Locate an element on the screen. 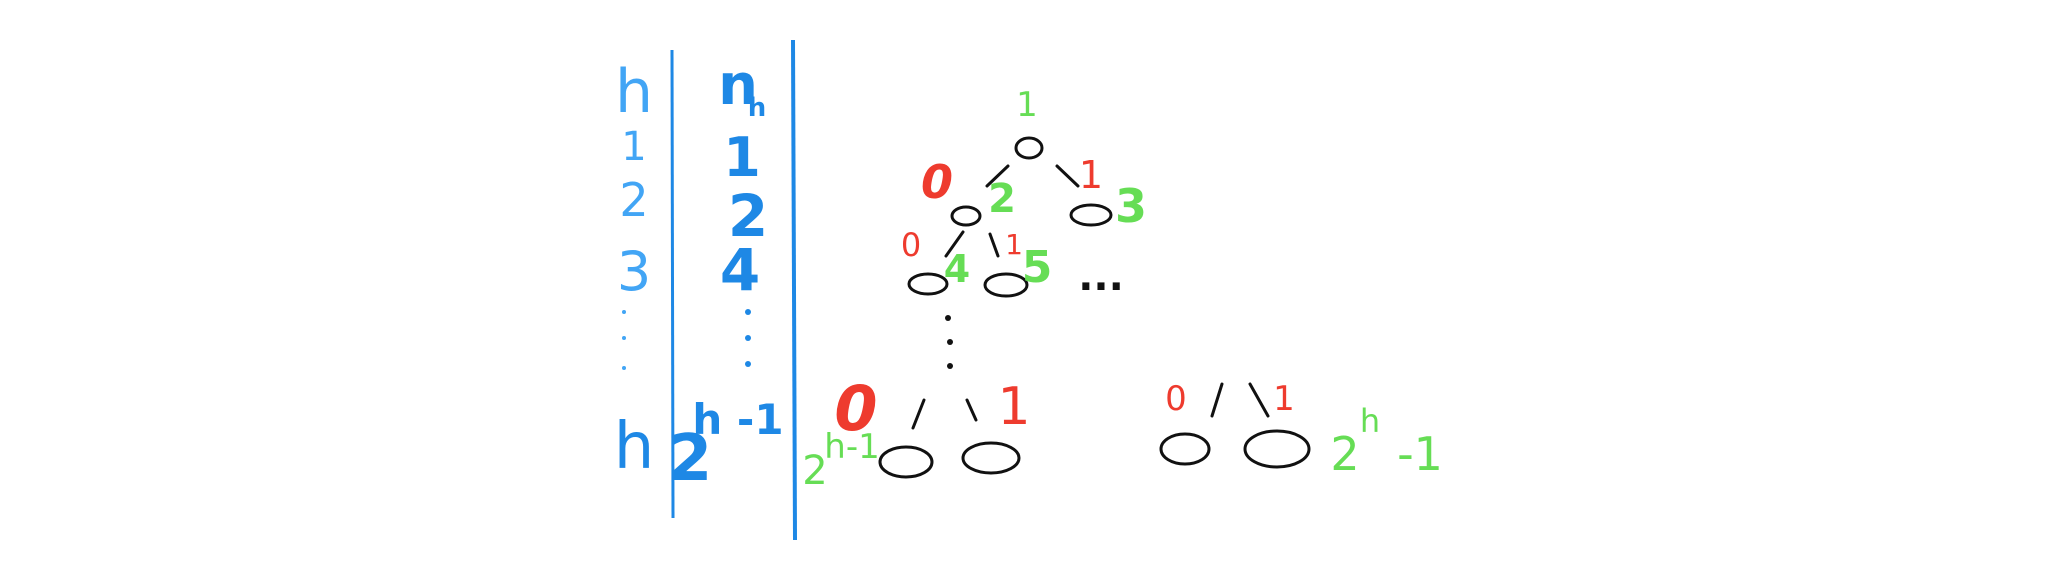  node-count-row-h-base: 2 is located at coordinates (690, 459).